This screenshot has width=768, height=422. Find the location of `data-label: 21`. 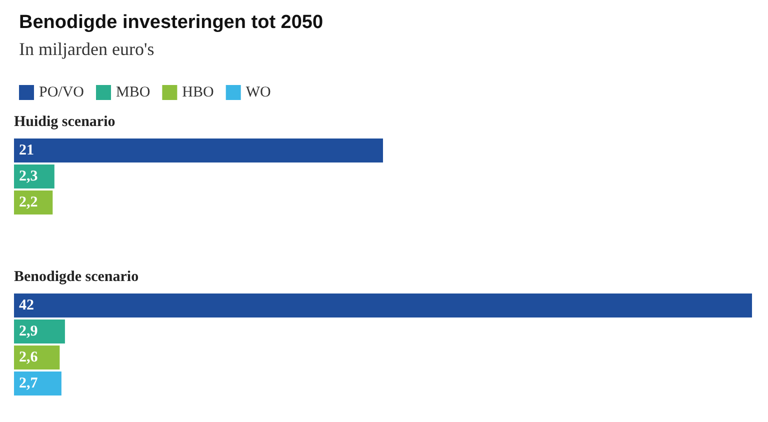

data-label: 21 is located at coordinates (26, 150).